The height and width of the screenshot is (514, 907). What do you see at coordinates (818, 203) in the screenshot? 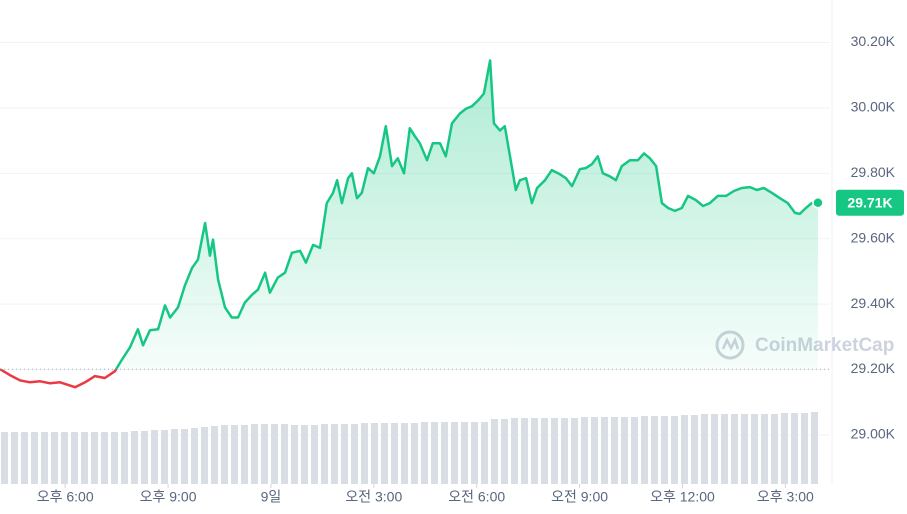
I see `last-point` at bounding box center [818, 203].